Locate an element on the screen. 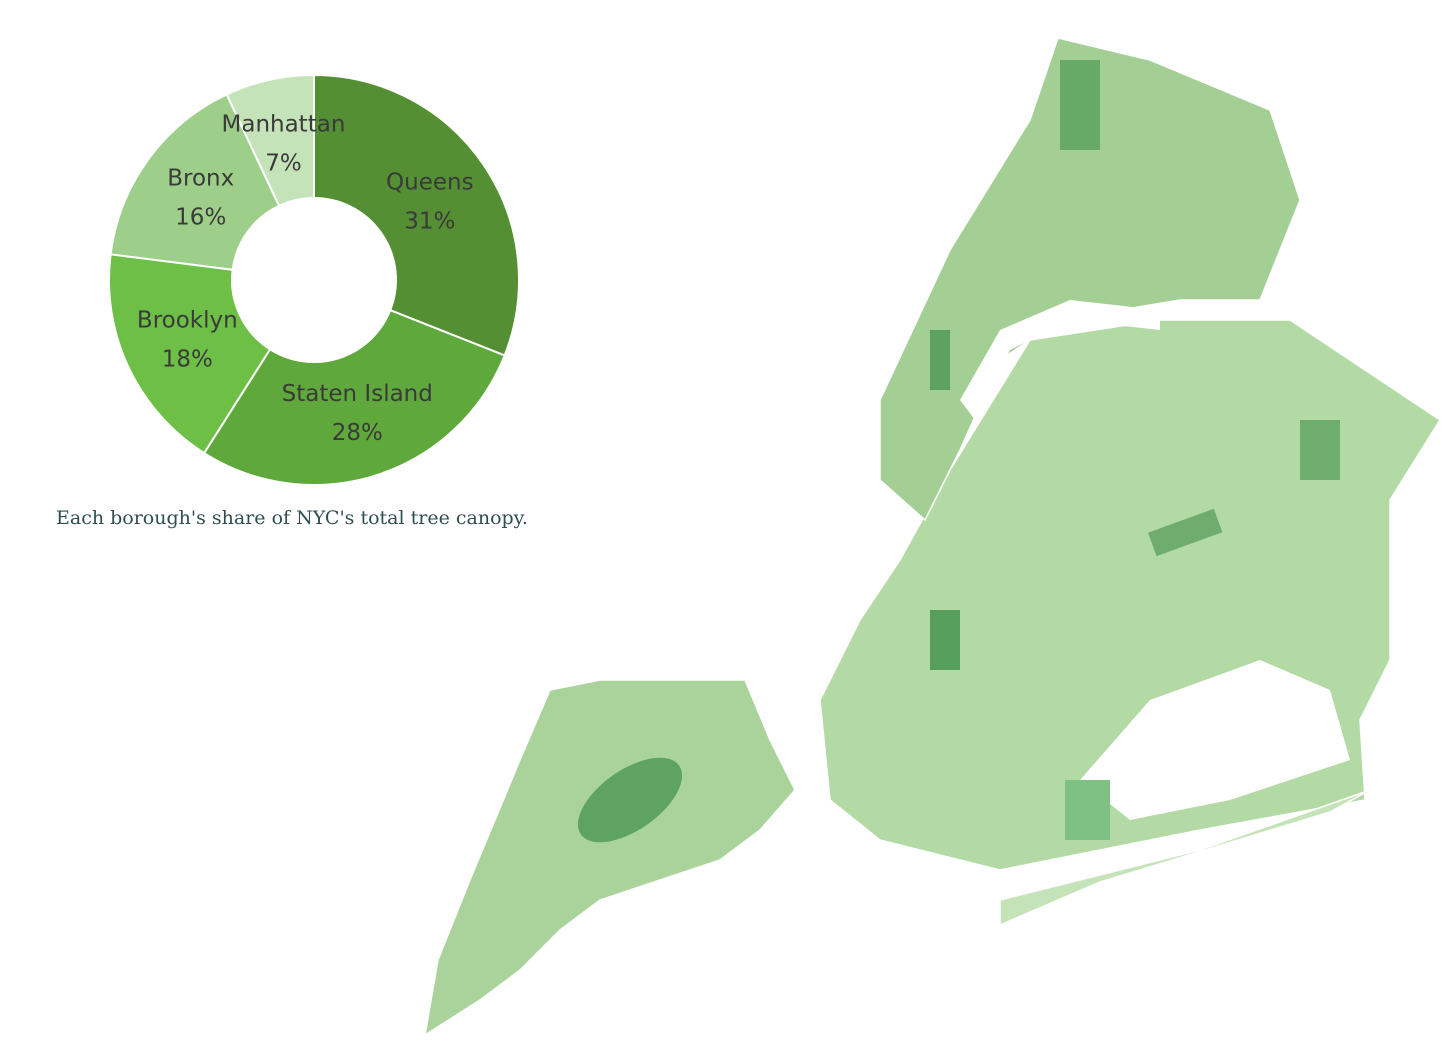 Image resolution: width=1456 pixels, height=1064 pixels. slice-label: Brooklyn 18% is located at coordinates (187, 340).